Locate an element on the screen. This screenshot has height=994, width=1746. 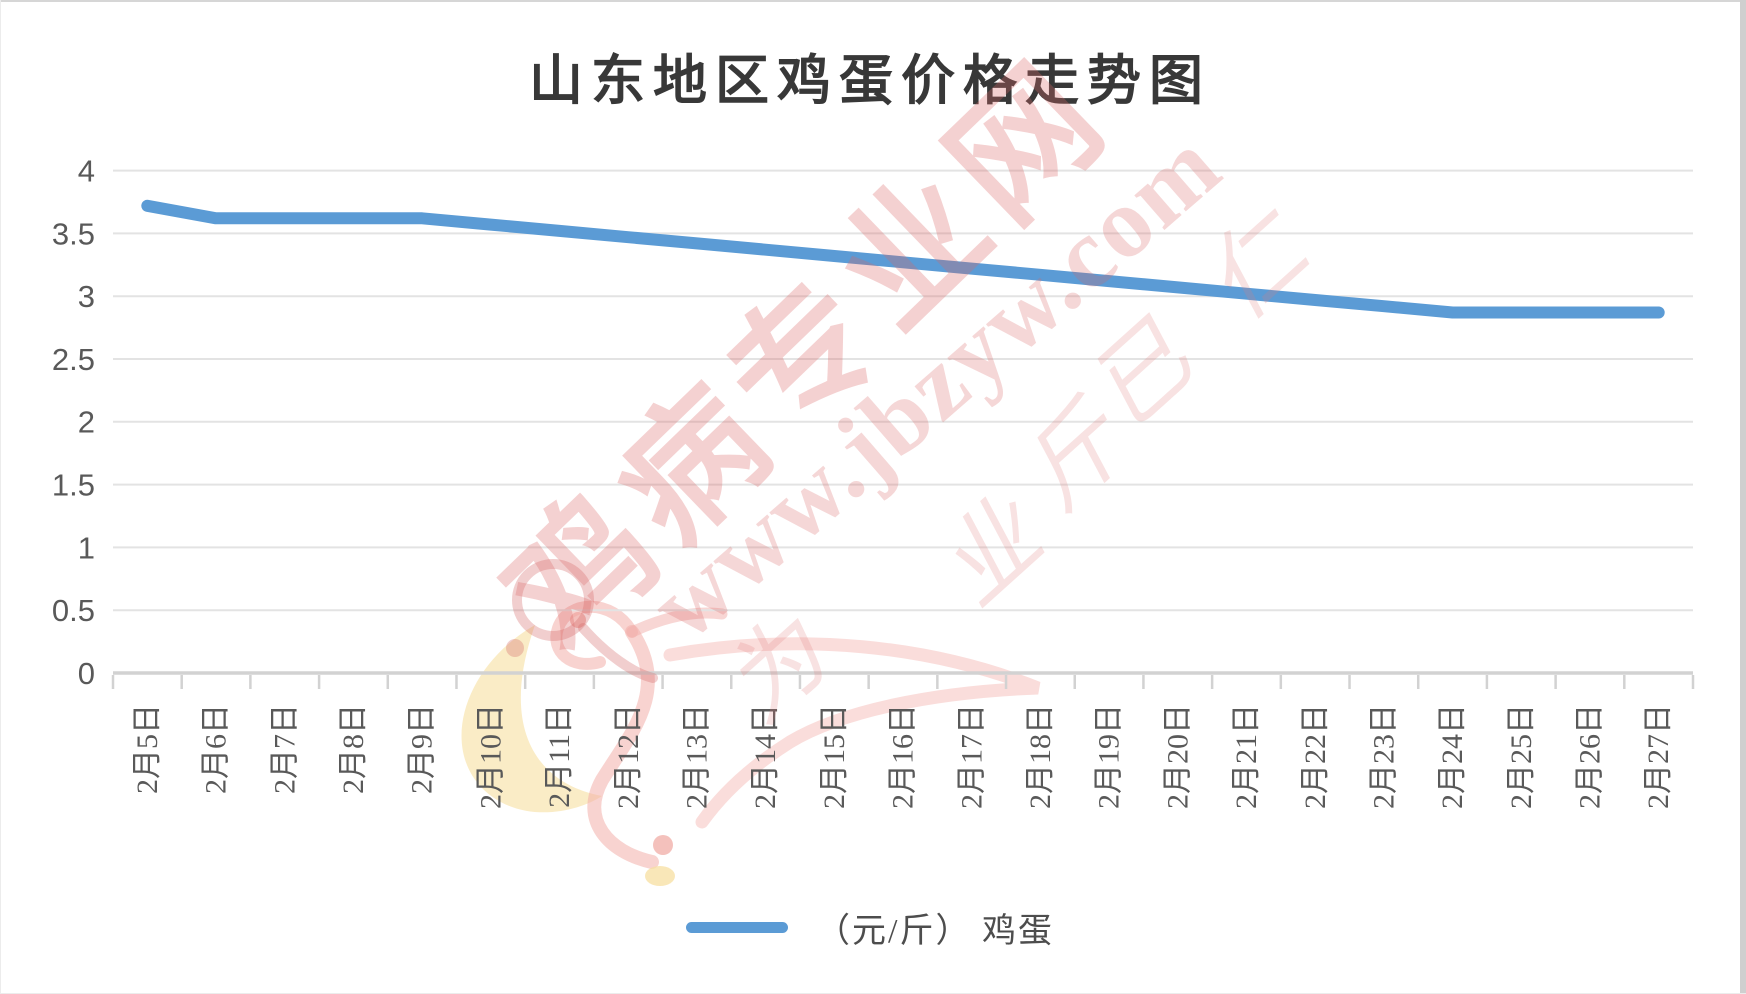
x-tick-label: 2月6日 is located at coordinates (216, 749).